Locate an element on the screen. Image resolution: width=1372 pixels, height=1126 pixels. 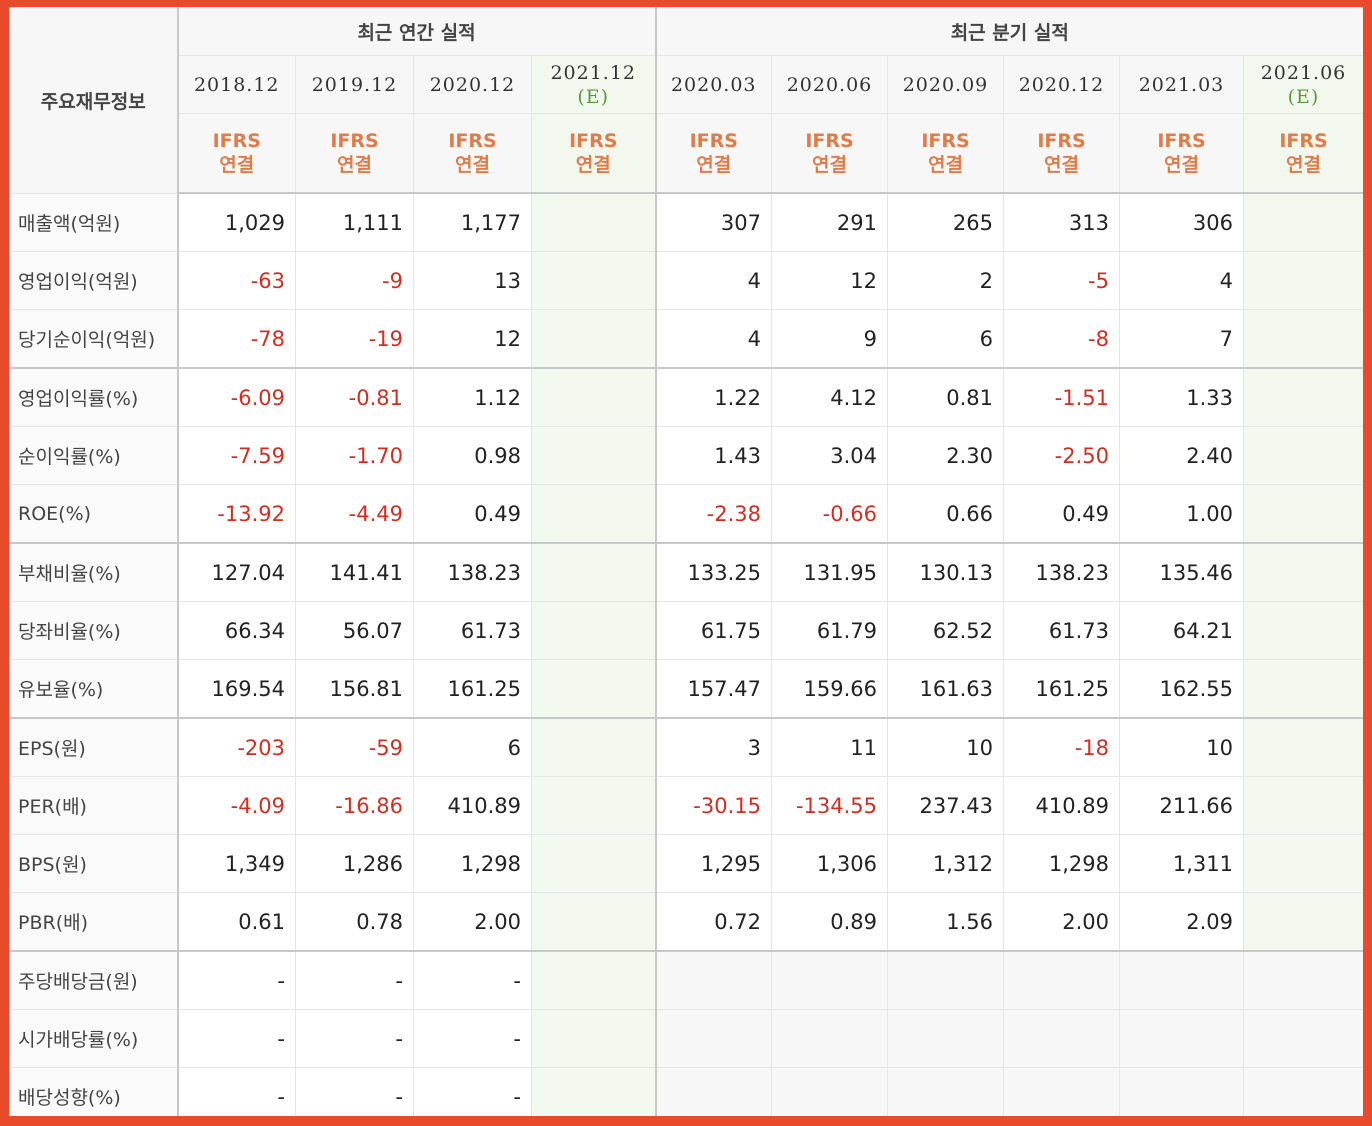
annual-value-cell: 1,177 is located at coordinates (472, 222).